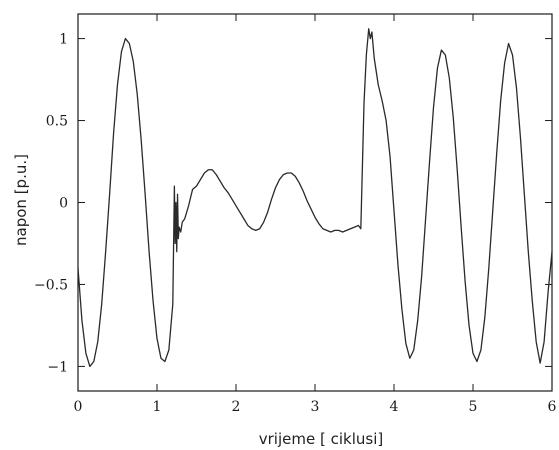  Describe the element at coordinates (57, 367) in the screenshot. I see `y-tick-label: −1` at that location.